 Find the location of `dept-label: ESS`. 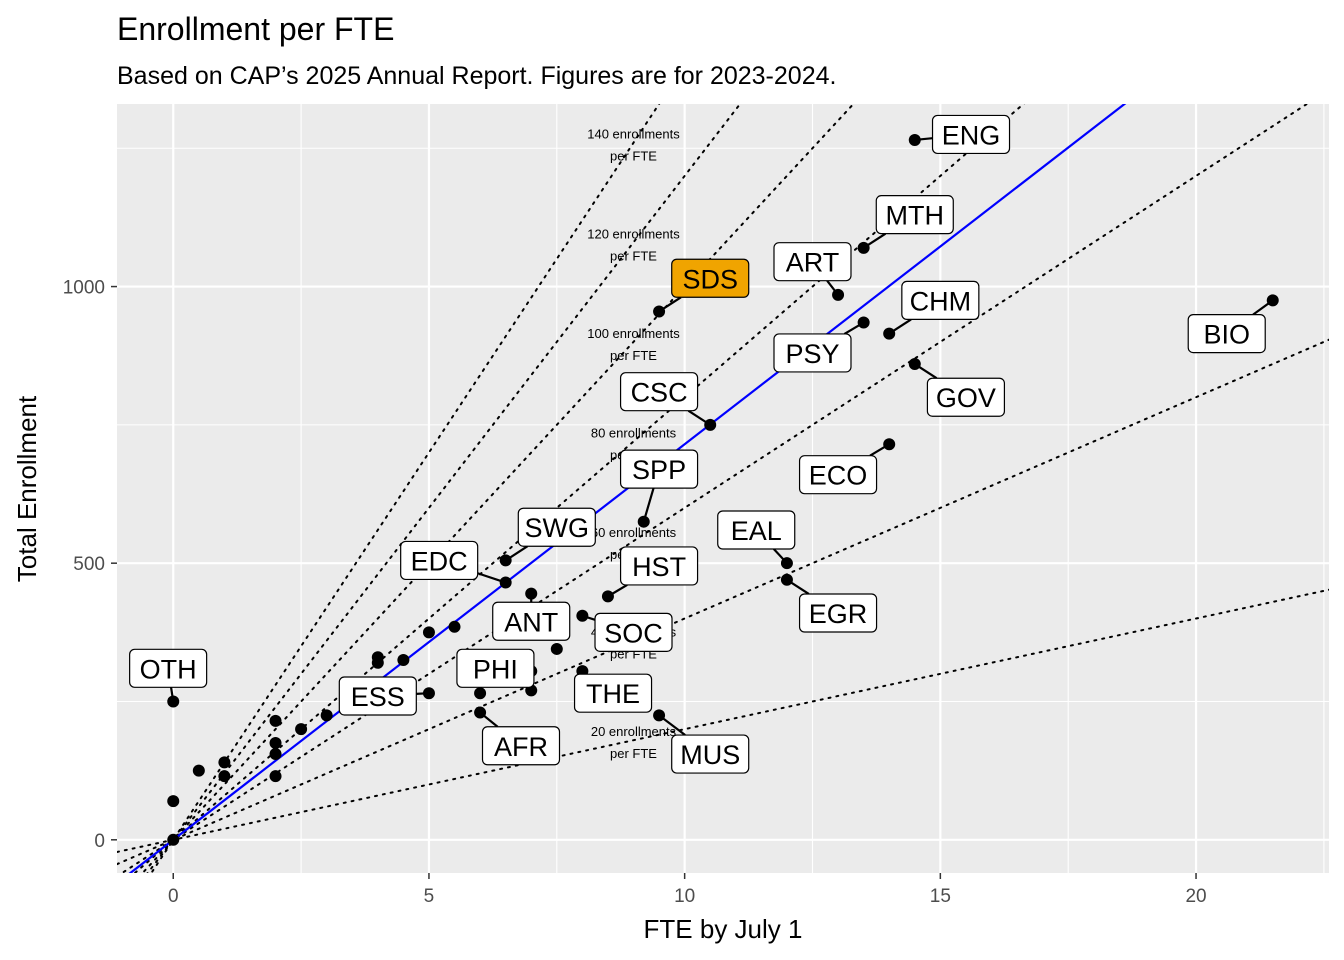

dept-label: ESS is located at coordinates (378, 697).